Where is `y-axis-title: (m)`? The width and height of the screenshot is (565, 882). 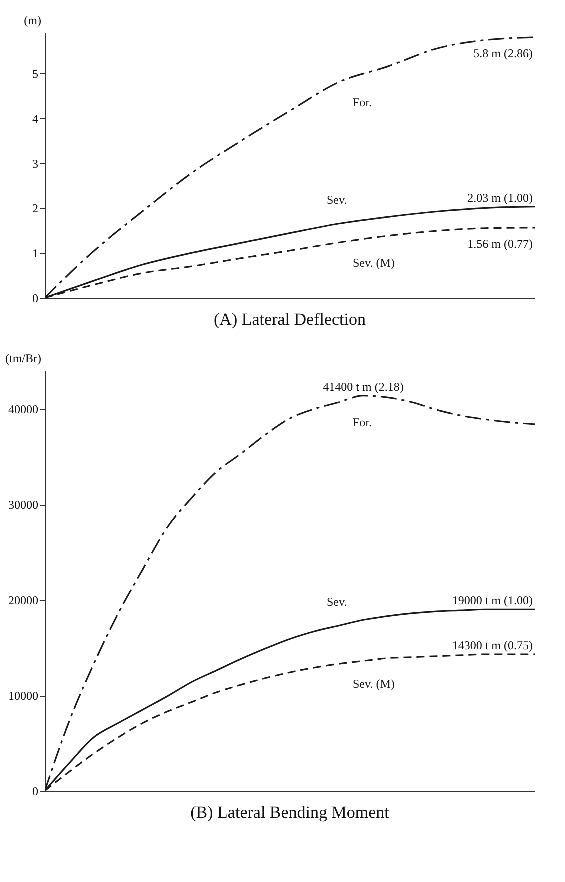 y-axis-title: (m) is located at coordinates (33, 21).